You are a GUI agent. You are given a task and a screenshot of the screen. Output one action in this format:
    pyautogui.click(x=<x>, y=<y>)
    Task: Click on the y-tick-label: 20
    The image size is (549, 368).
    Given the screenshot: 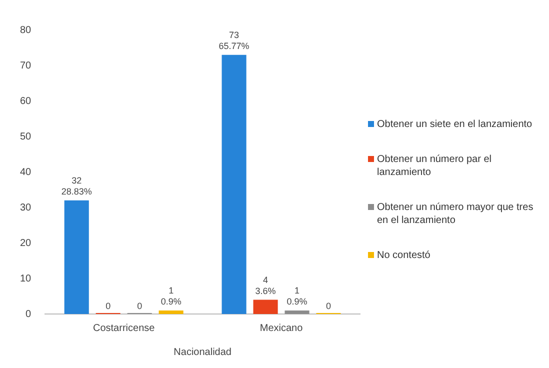 What is the action you would take?
    pyautogui.click(x=26, y=243)
    